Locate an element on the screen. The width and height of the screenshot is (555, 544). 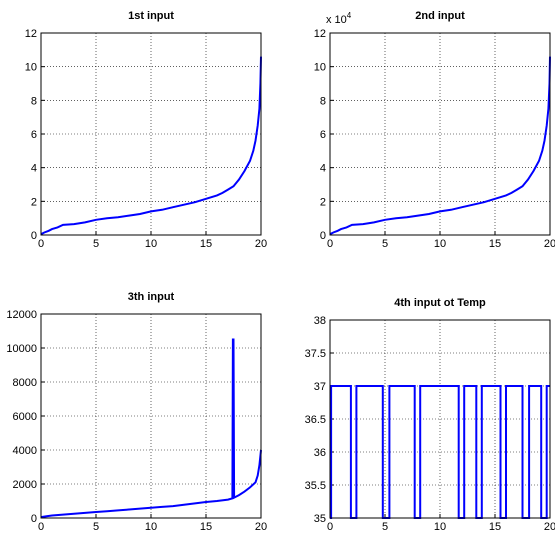
chart-title: 3th input is located at coordinates (151, 297).